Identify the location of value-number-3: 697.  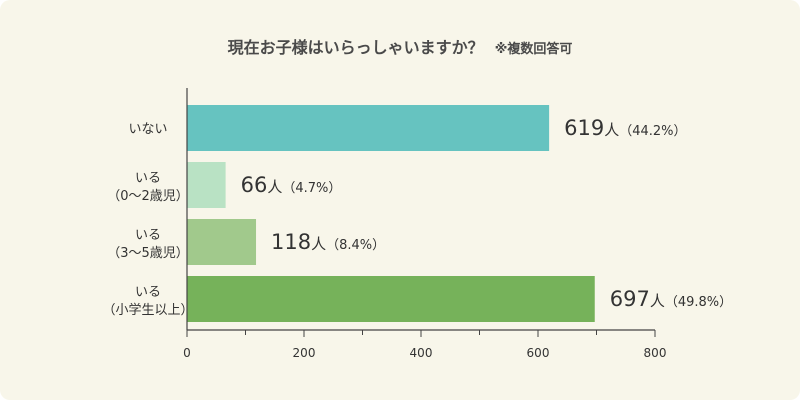
(630, 299).